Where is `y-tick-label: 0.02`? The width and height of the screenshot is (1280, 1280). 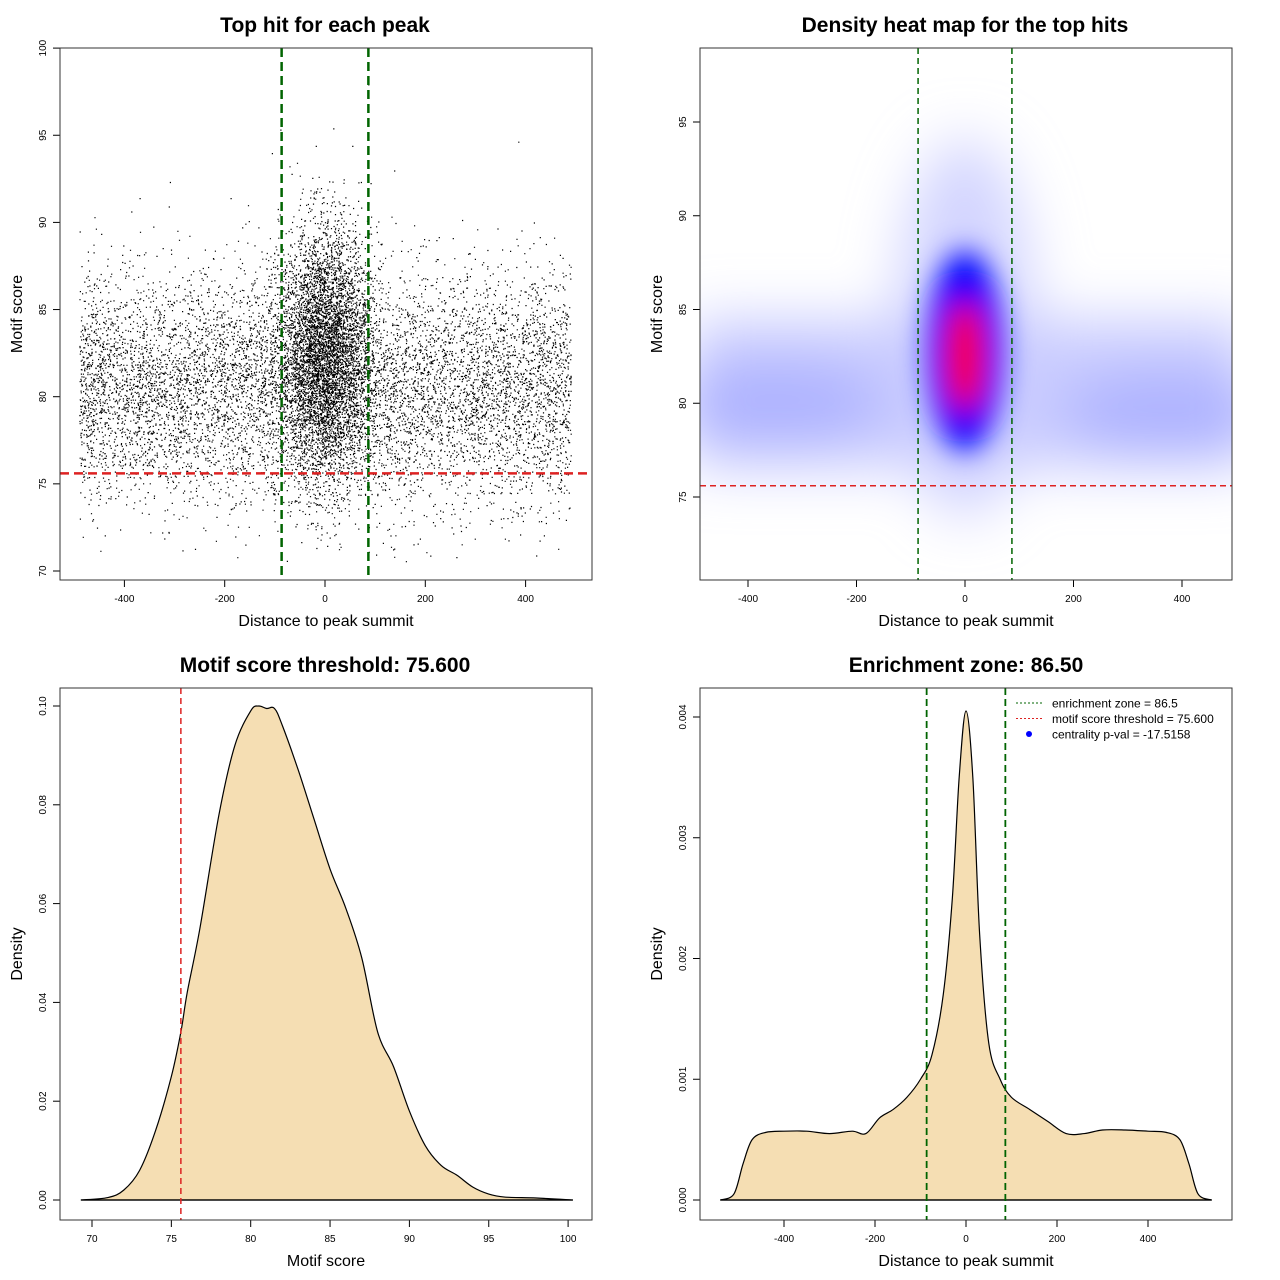 y-tick-label: 0.02 is located at coordinates (43, 1101).